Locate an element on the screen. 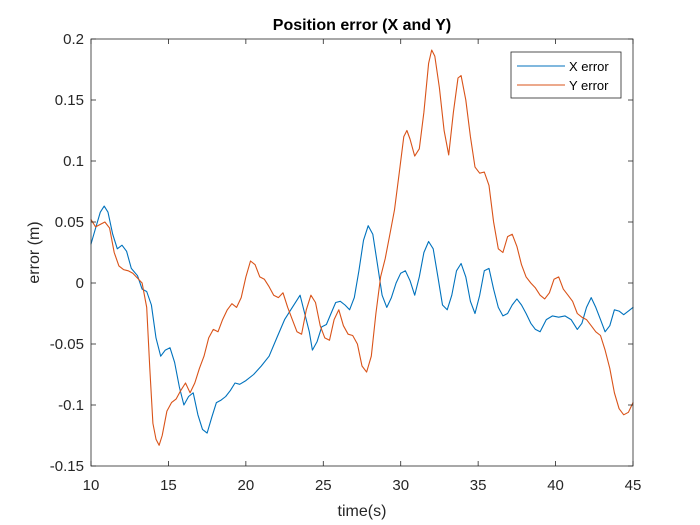 The image size is (700, 525). y-tick-label: 0.1 is located at coordinates (73, 161).